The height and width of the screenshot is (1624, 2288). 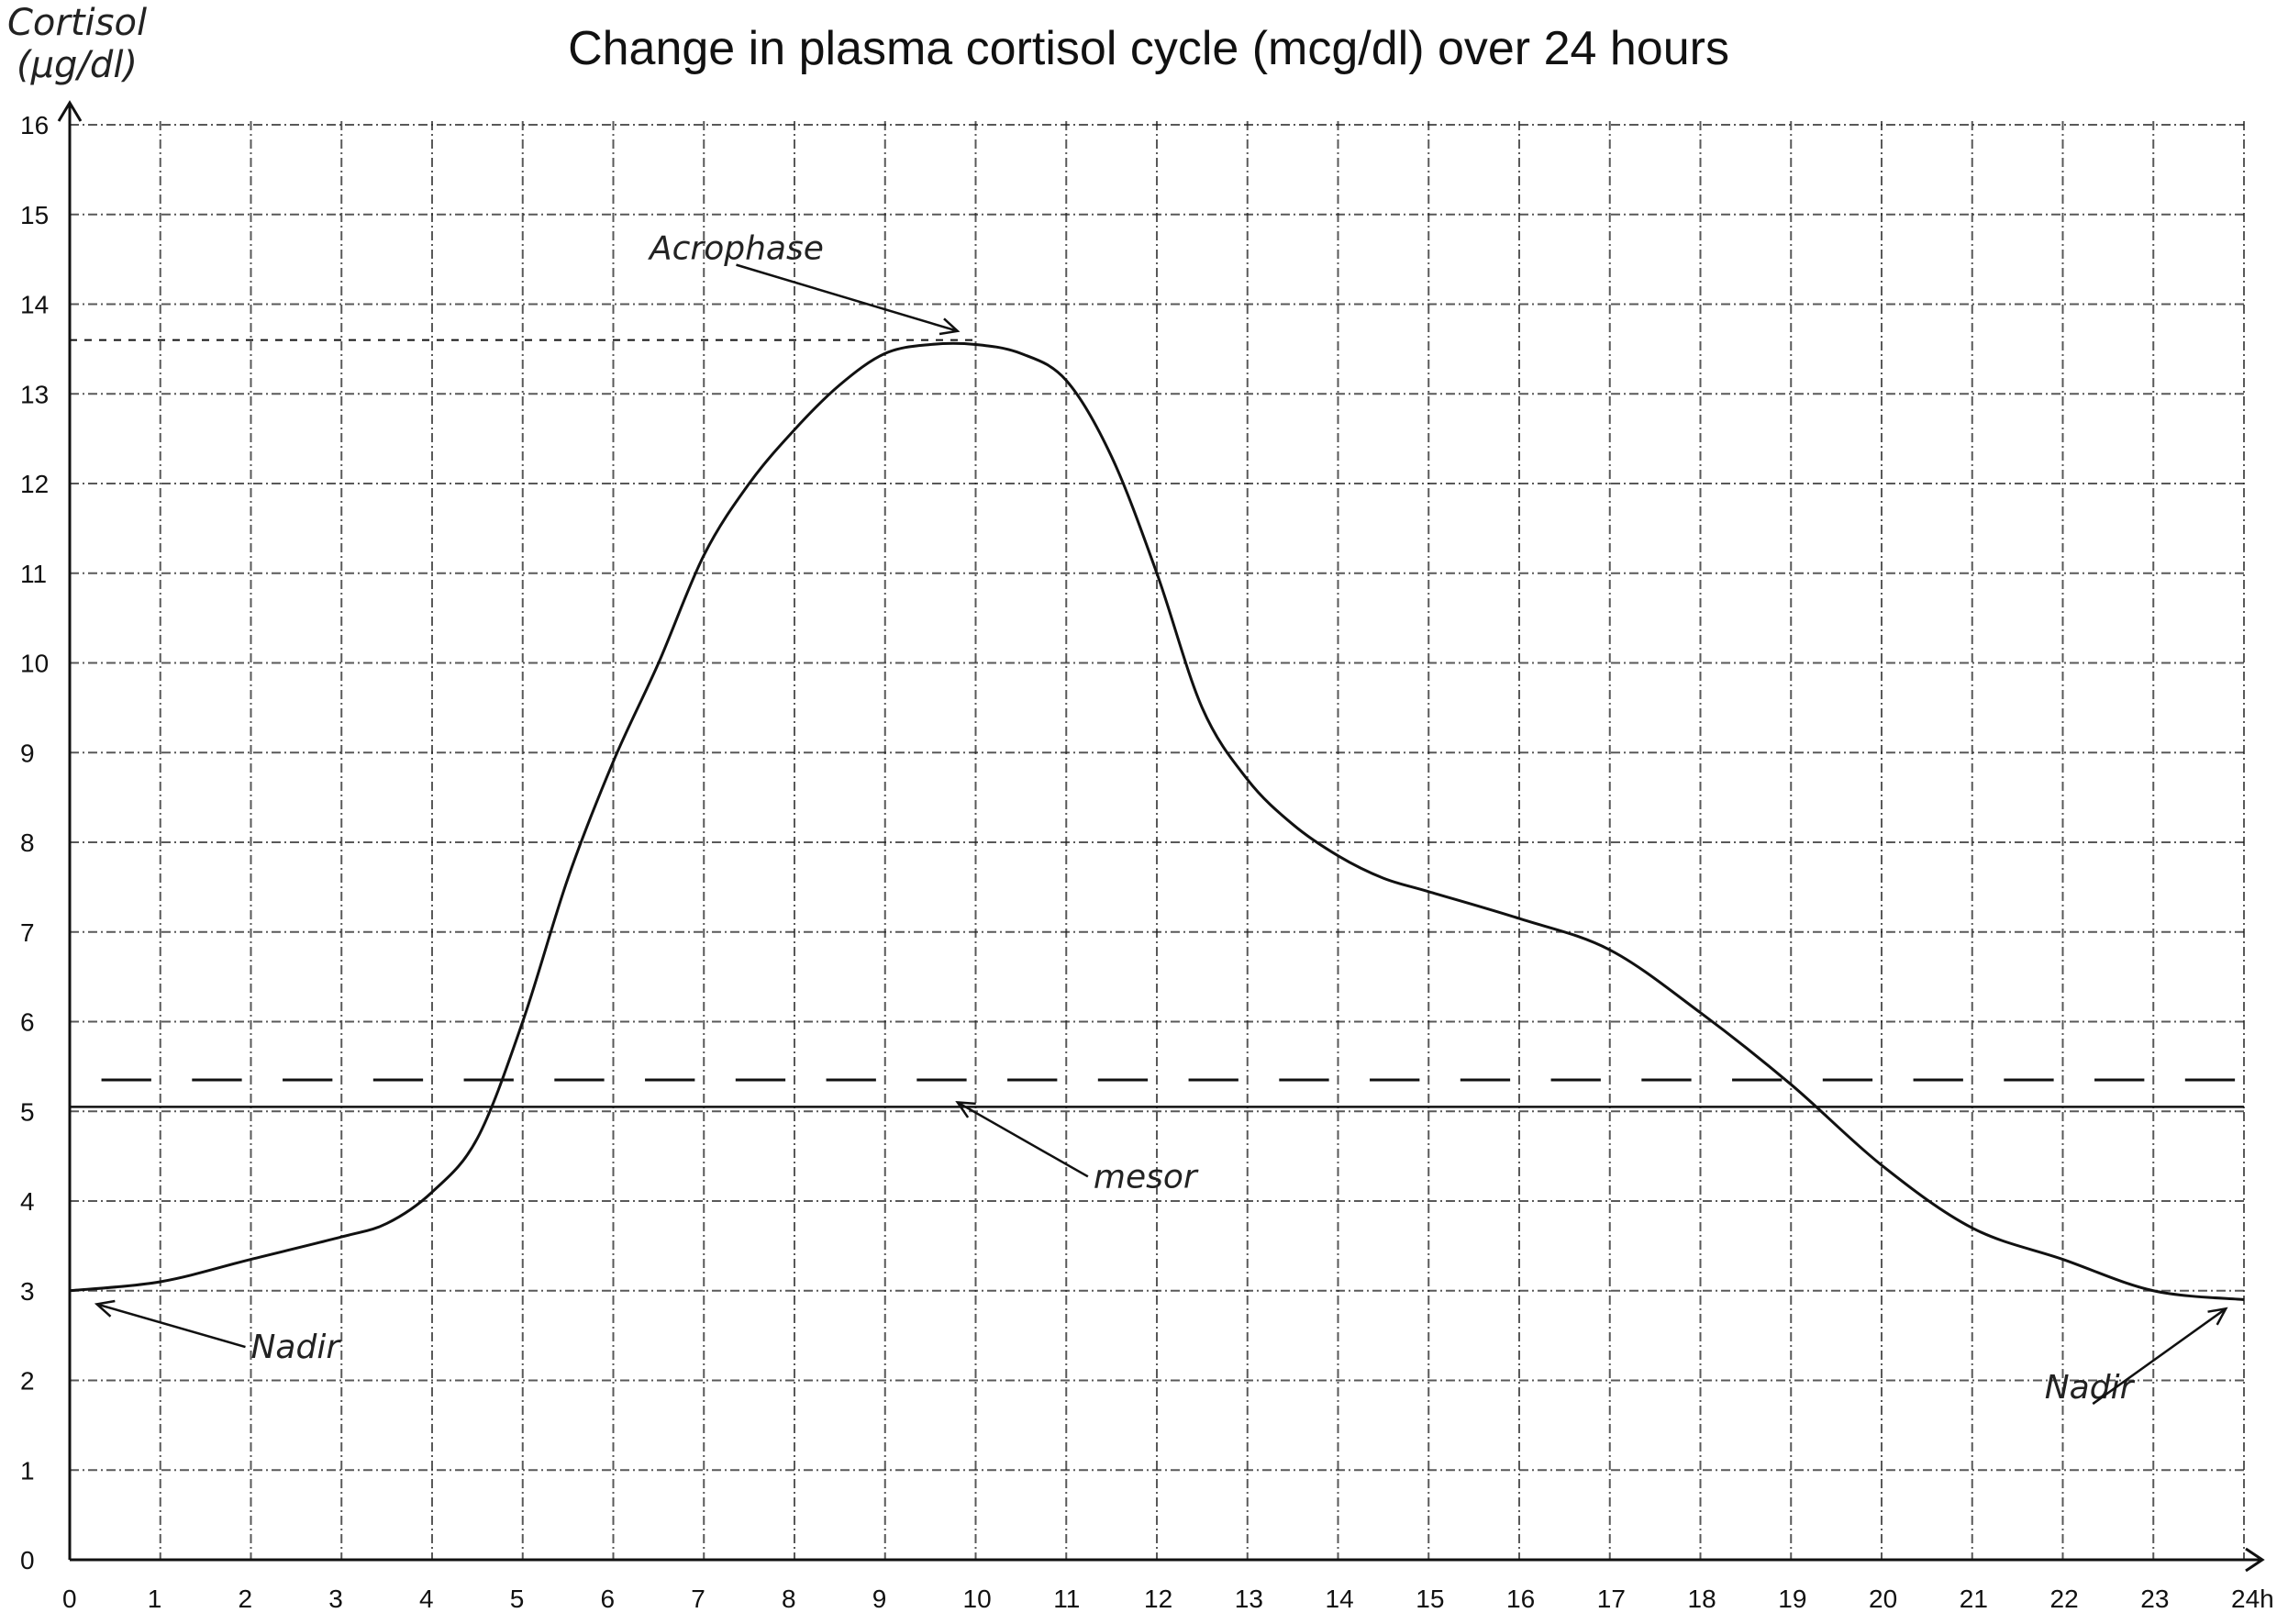 I want to click on y-tick-label: 7, so click(x=27, y=932).